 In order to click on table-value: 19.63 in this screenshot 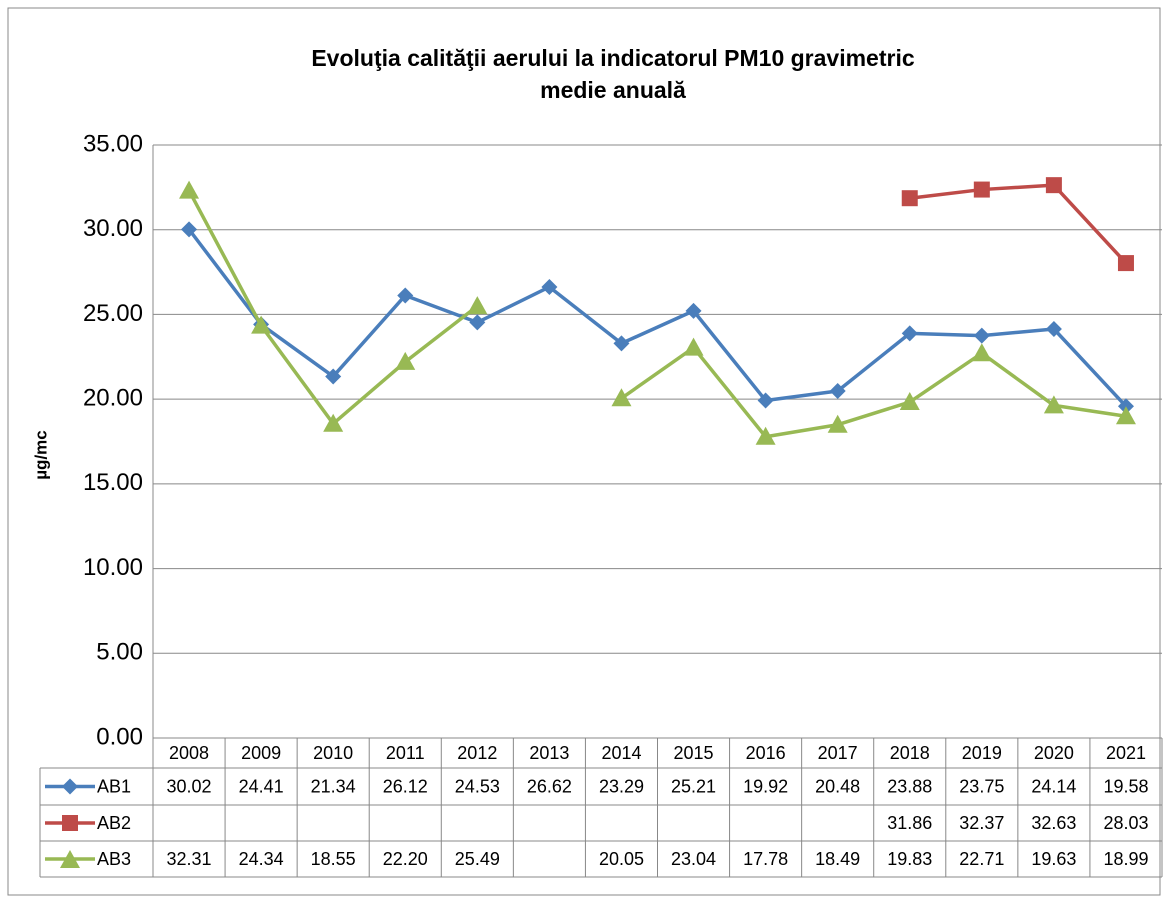, I will do `click(1053, 859)`.